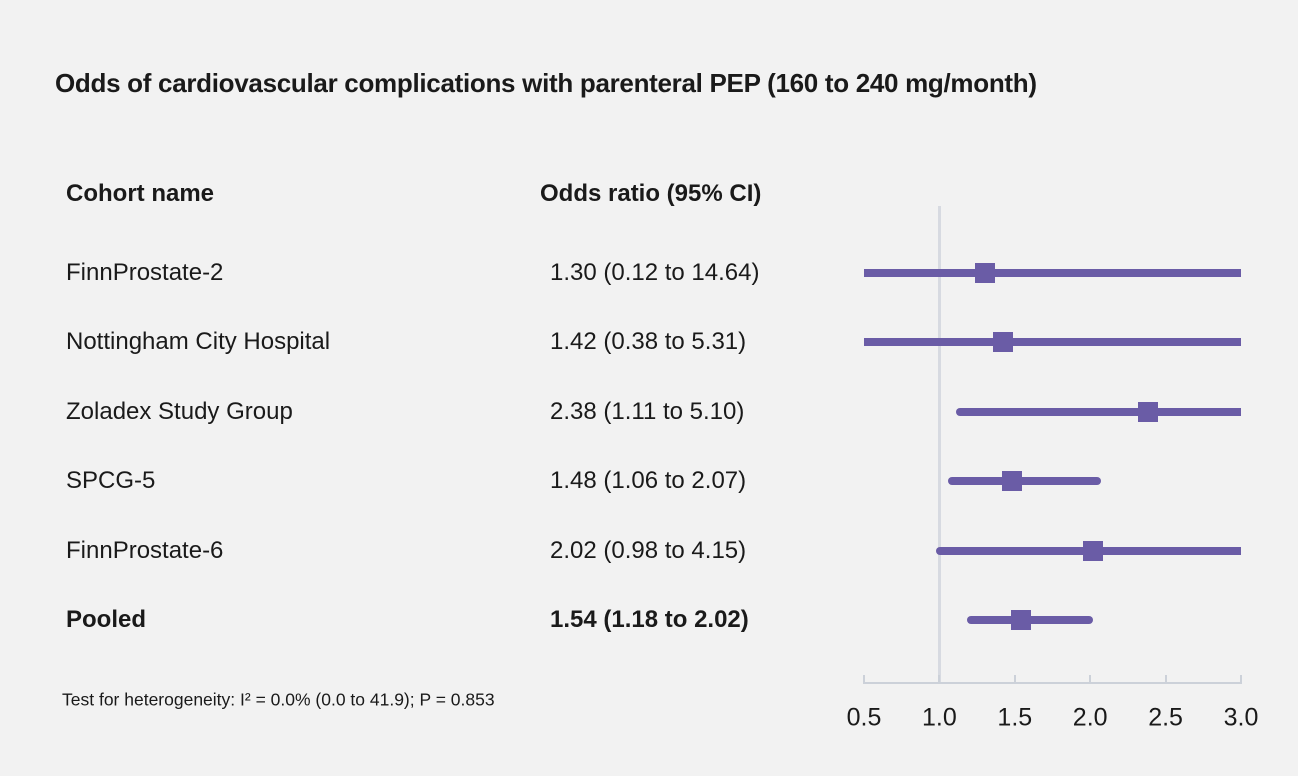 This screenshot has width=1298, height=776. I want to click on cohort-name: FinnProstate-6, so click(145, 550).